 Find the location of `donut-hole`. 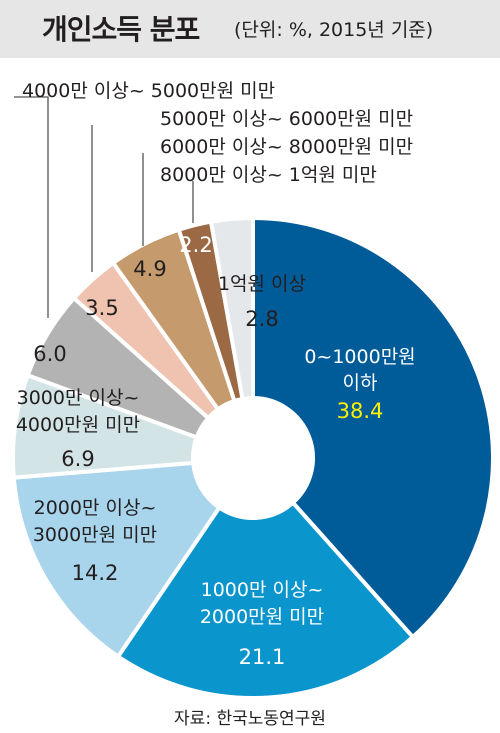

donut-hole is located at coordinates (253, 458).